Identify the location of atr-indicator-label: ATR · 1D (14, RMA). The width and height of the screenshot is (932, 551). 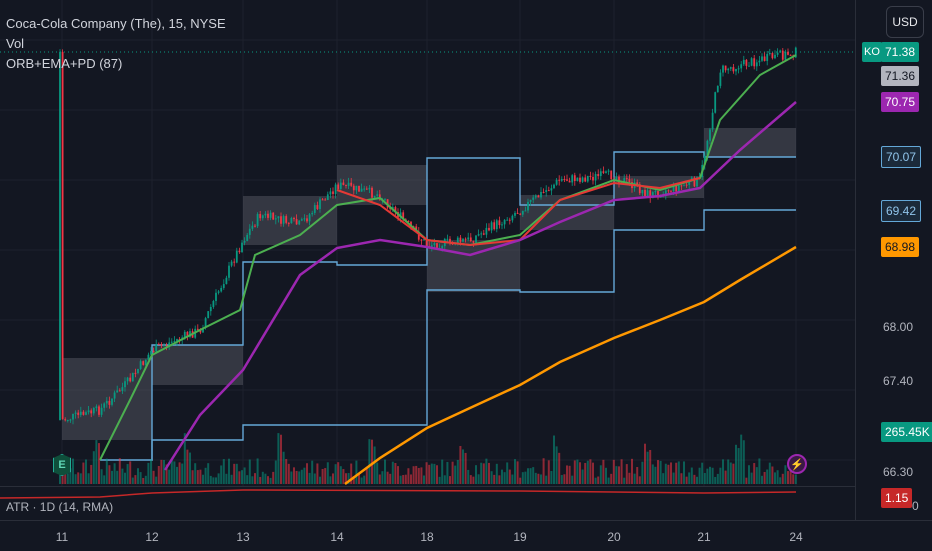
(60, 507).